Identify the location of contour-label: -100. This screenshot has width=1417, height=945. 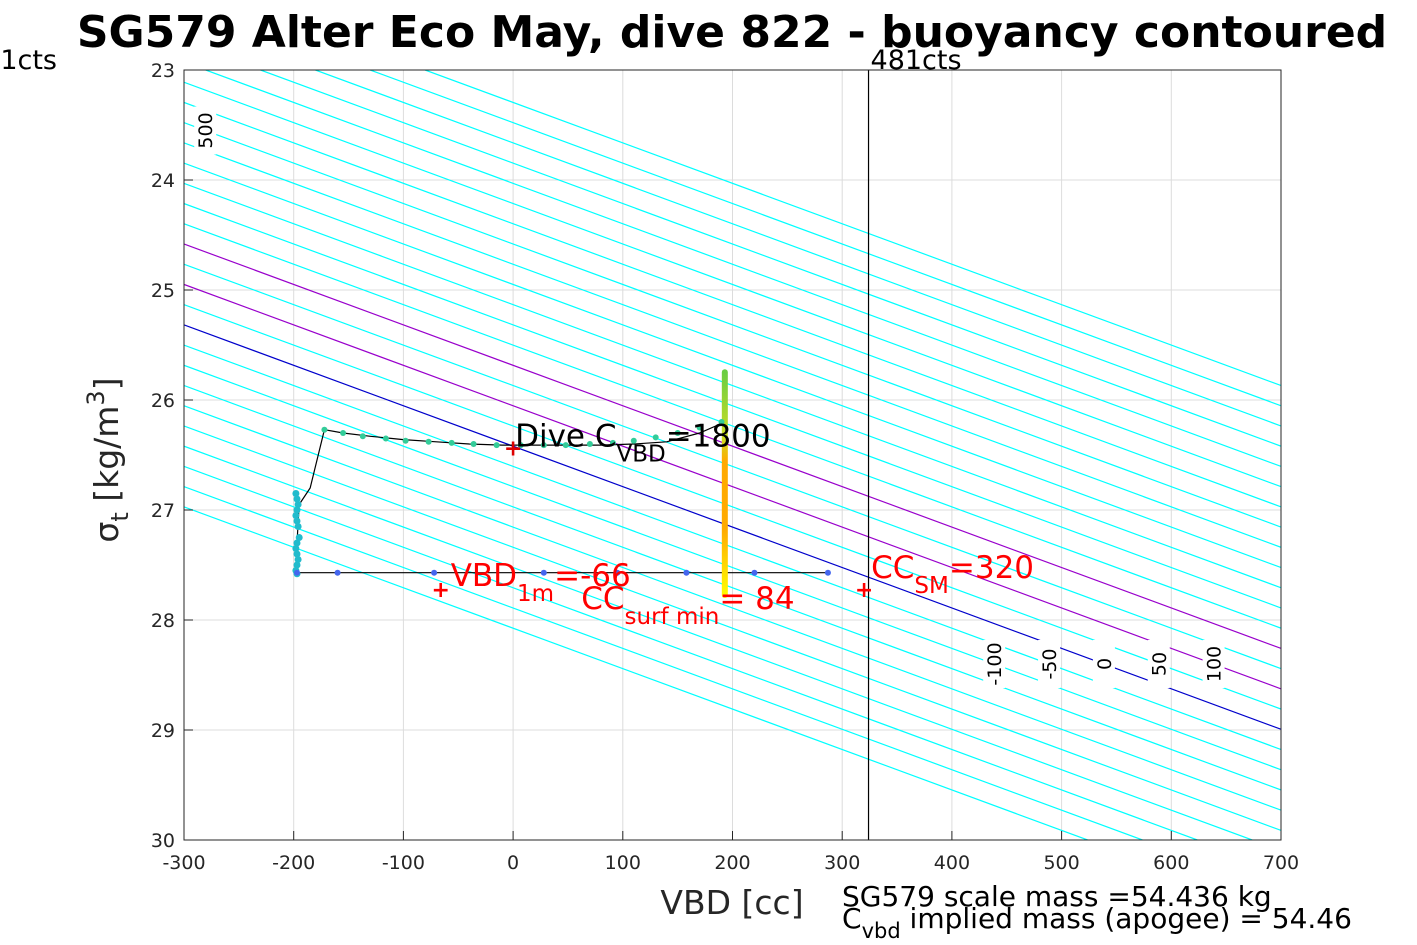
(995, 663).